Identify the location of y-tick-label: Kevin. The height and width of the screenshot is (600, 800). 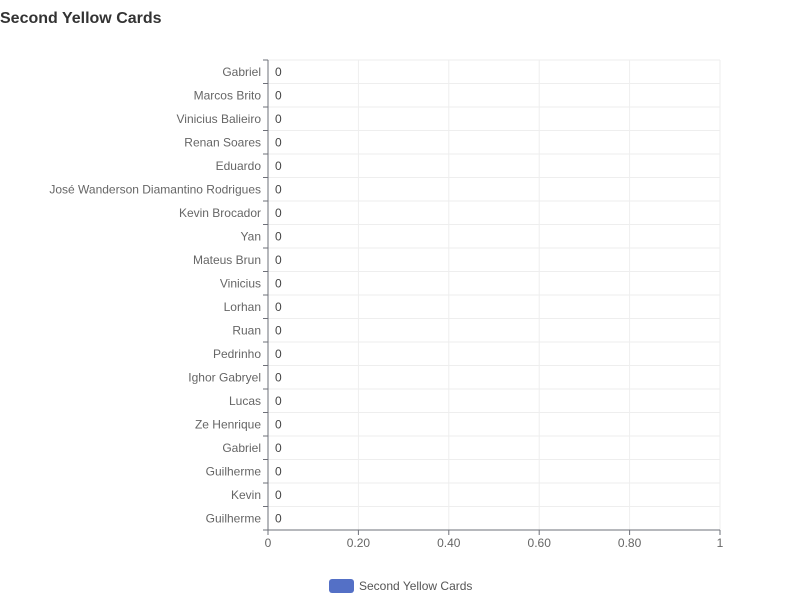
(246, 495).